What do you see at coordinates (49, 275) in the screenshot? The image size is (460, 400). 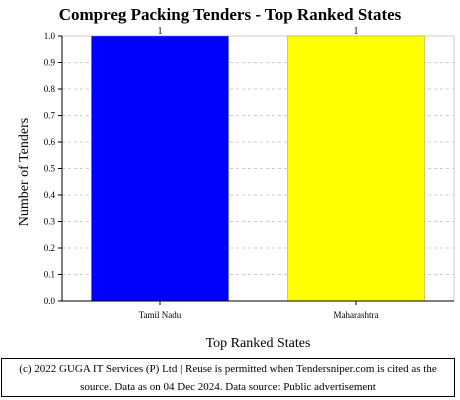 I see `y-tick-label: 0.1` at bounding box center [49, 275].